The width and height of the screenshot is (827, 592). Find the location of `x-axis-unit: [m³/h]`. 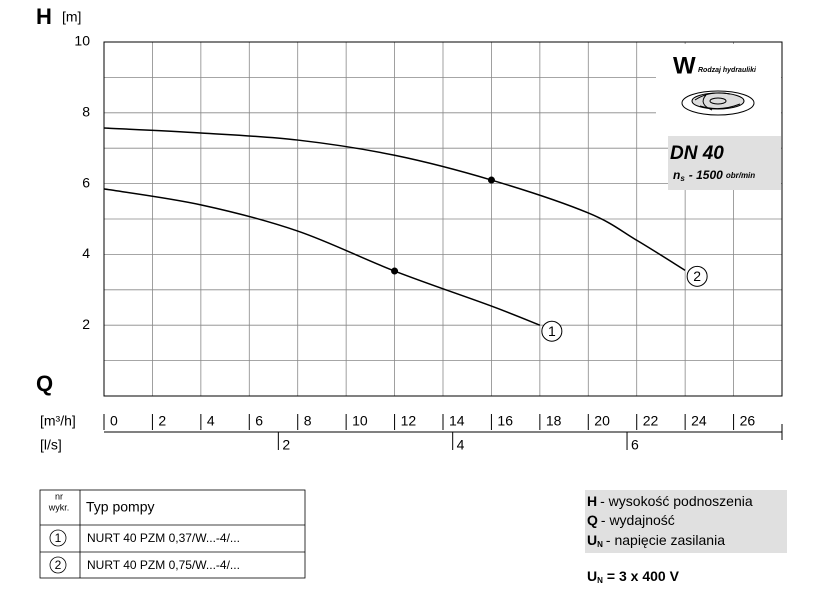

x-axis-unit: [m³/h] is located at coordinates (58, 421).